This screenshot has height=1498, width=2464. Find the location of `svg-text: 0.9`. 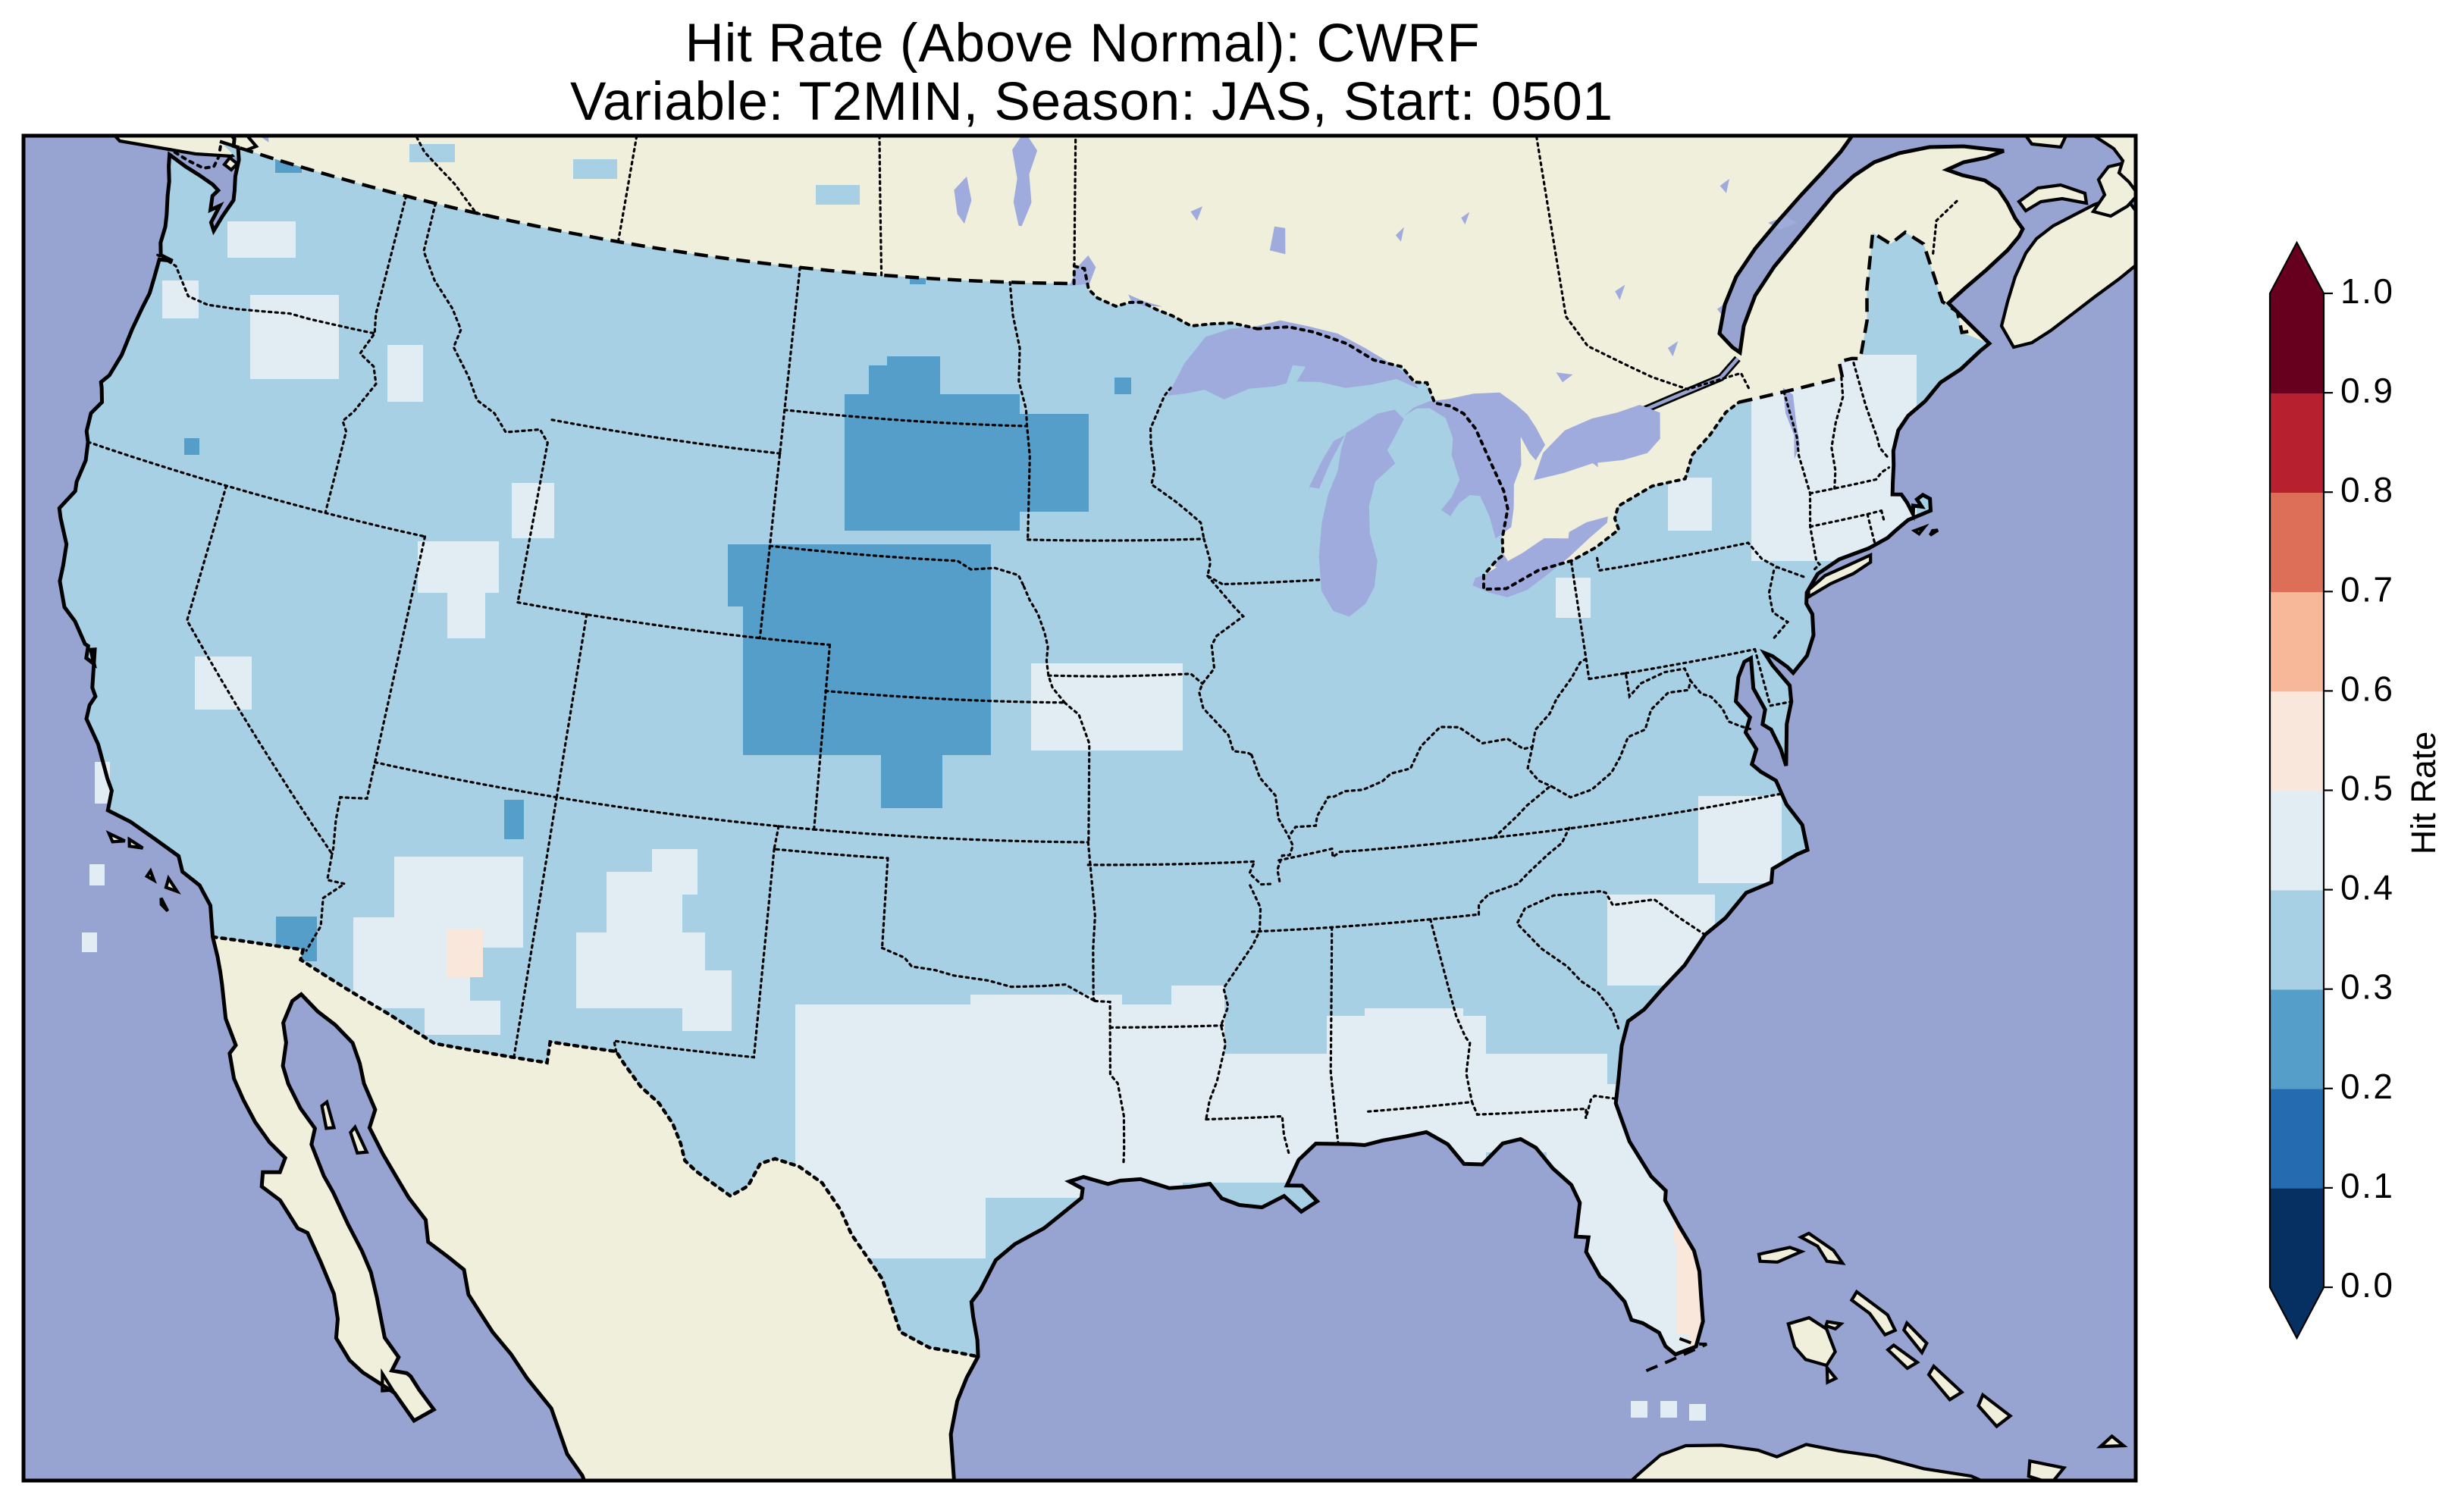

svg-text: 0.9 is located at coordinates (2367, 390).